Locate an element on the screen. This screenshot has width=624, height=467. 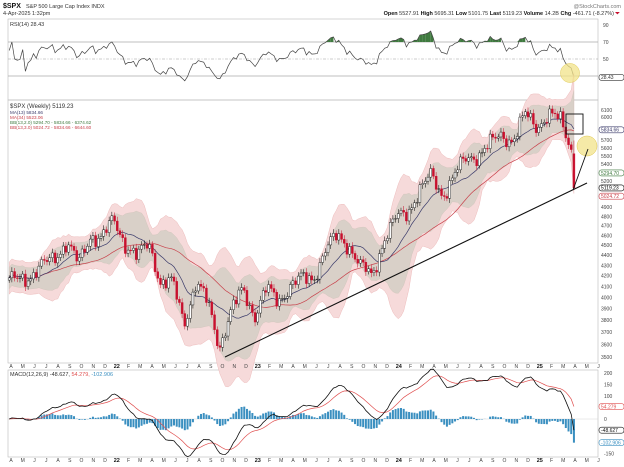
price-axis-tick: 6100 is located at coordinates (606, 111).